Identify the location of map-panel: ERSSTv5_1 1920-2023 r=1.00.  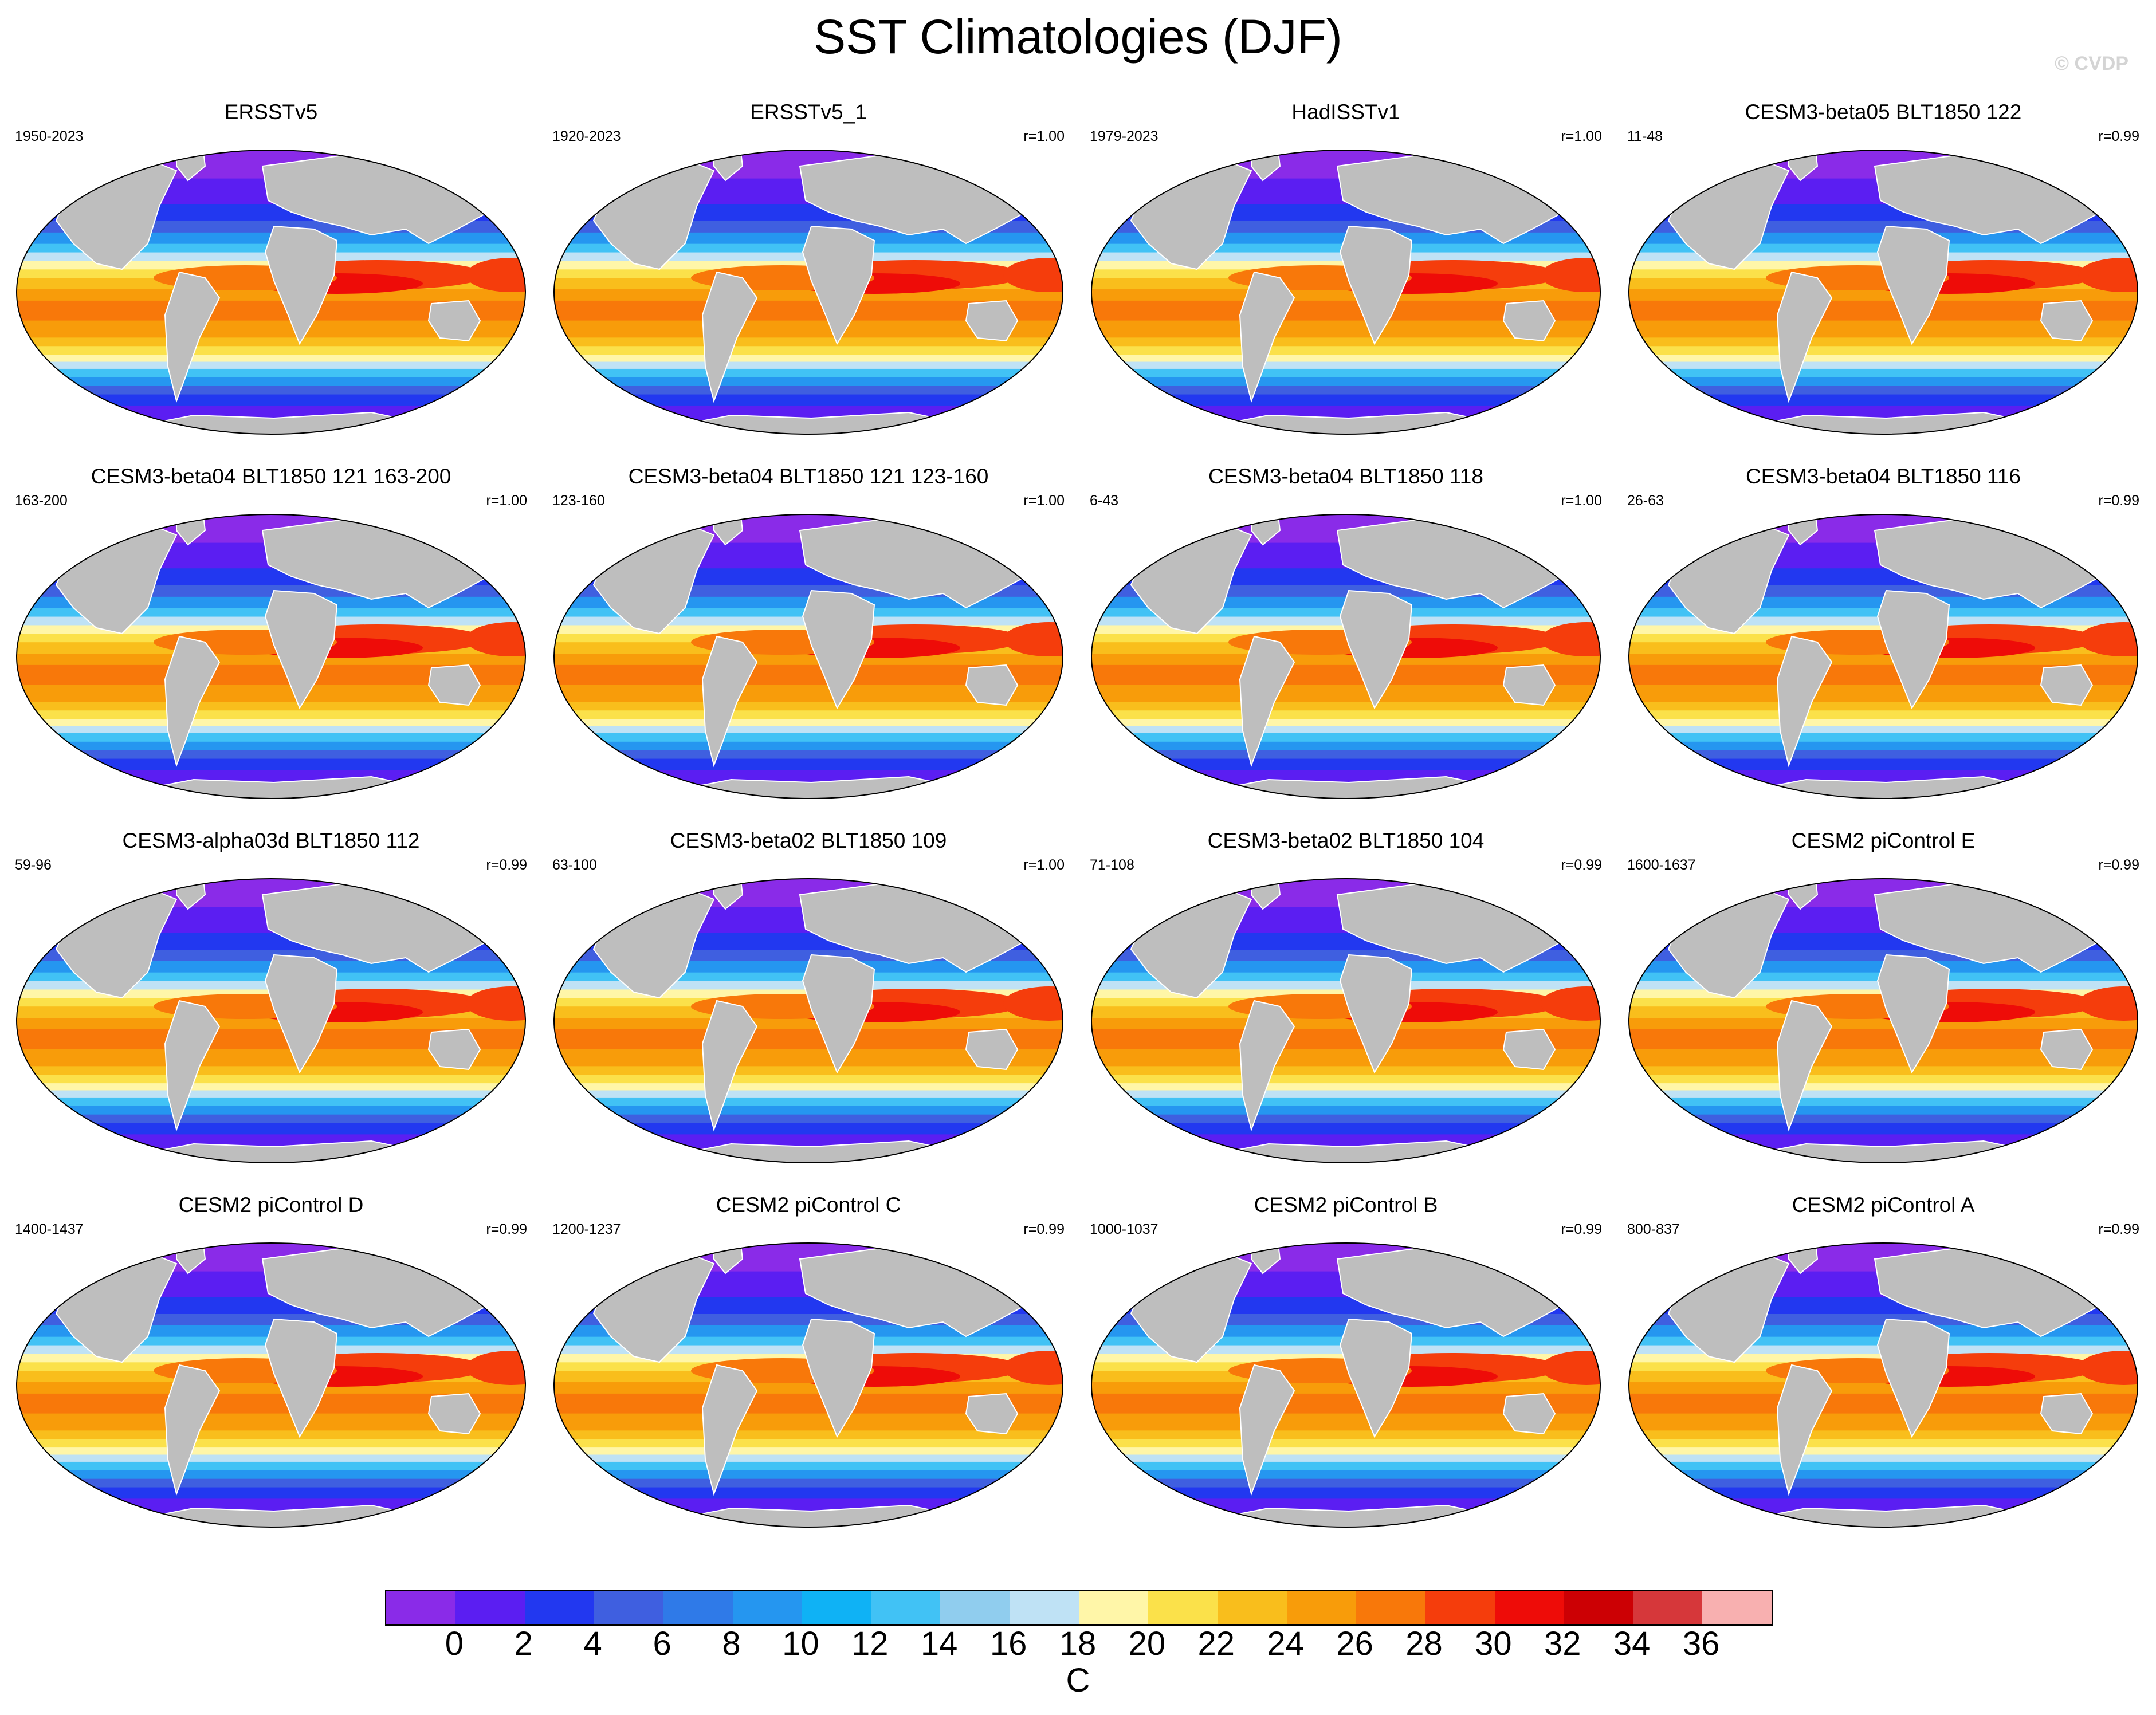
(808, 277).